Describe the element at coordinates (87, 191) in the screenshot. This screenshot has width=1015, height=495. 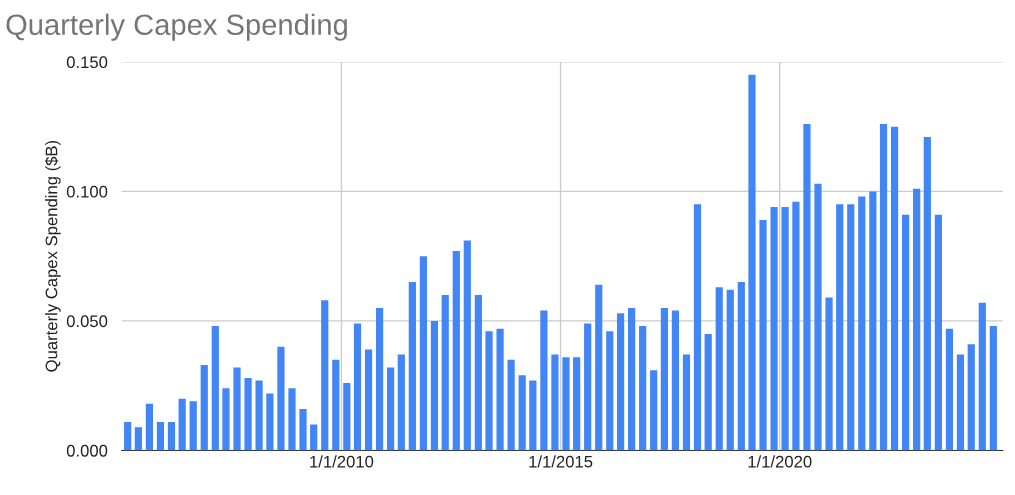
I see `y-tick-label: 0.100` at that location.